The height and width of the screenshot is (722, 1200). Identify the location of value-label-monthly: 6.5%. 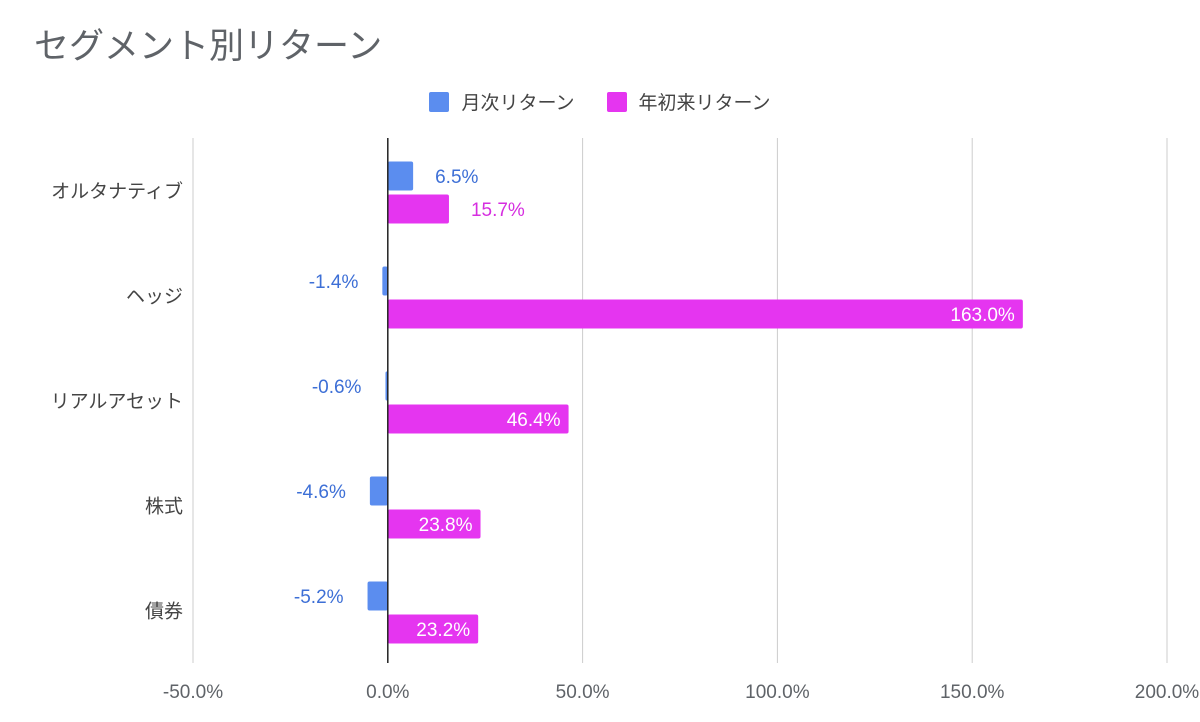
(456, 177).